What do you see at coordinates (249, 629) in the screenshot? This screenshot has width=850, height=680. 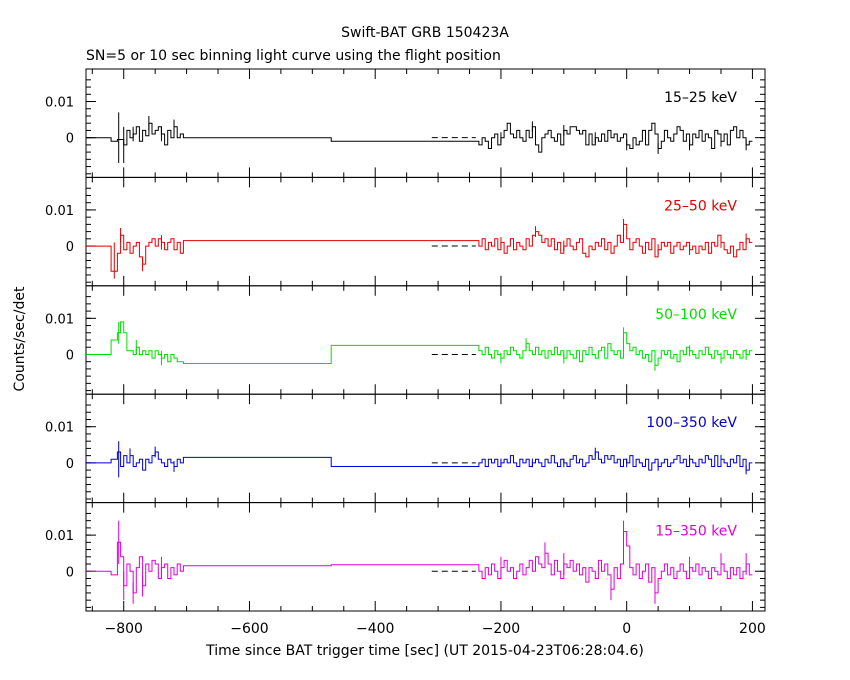 I see `x-tick-label: −600` at bounding box center [249, 629].